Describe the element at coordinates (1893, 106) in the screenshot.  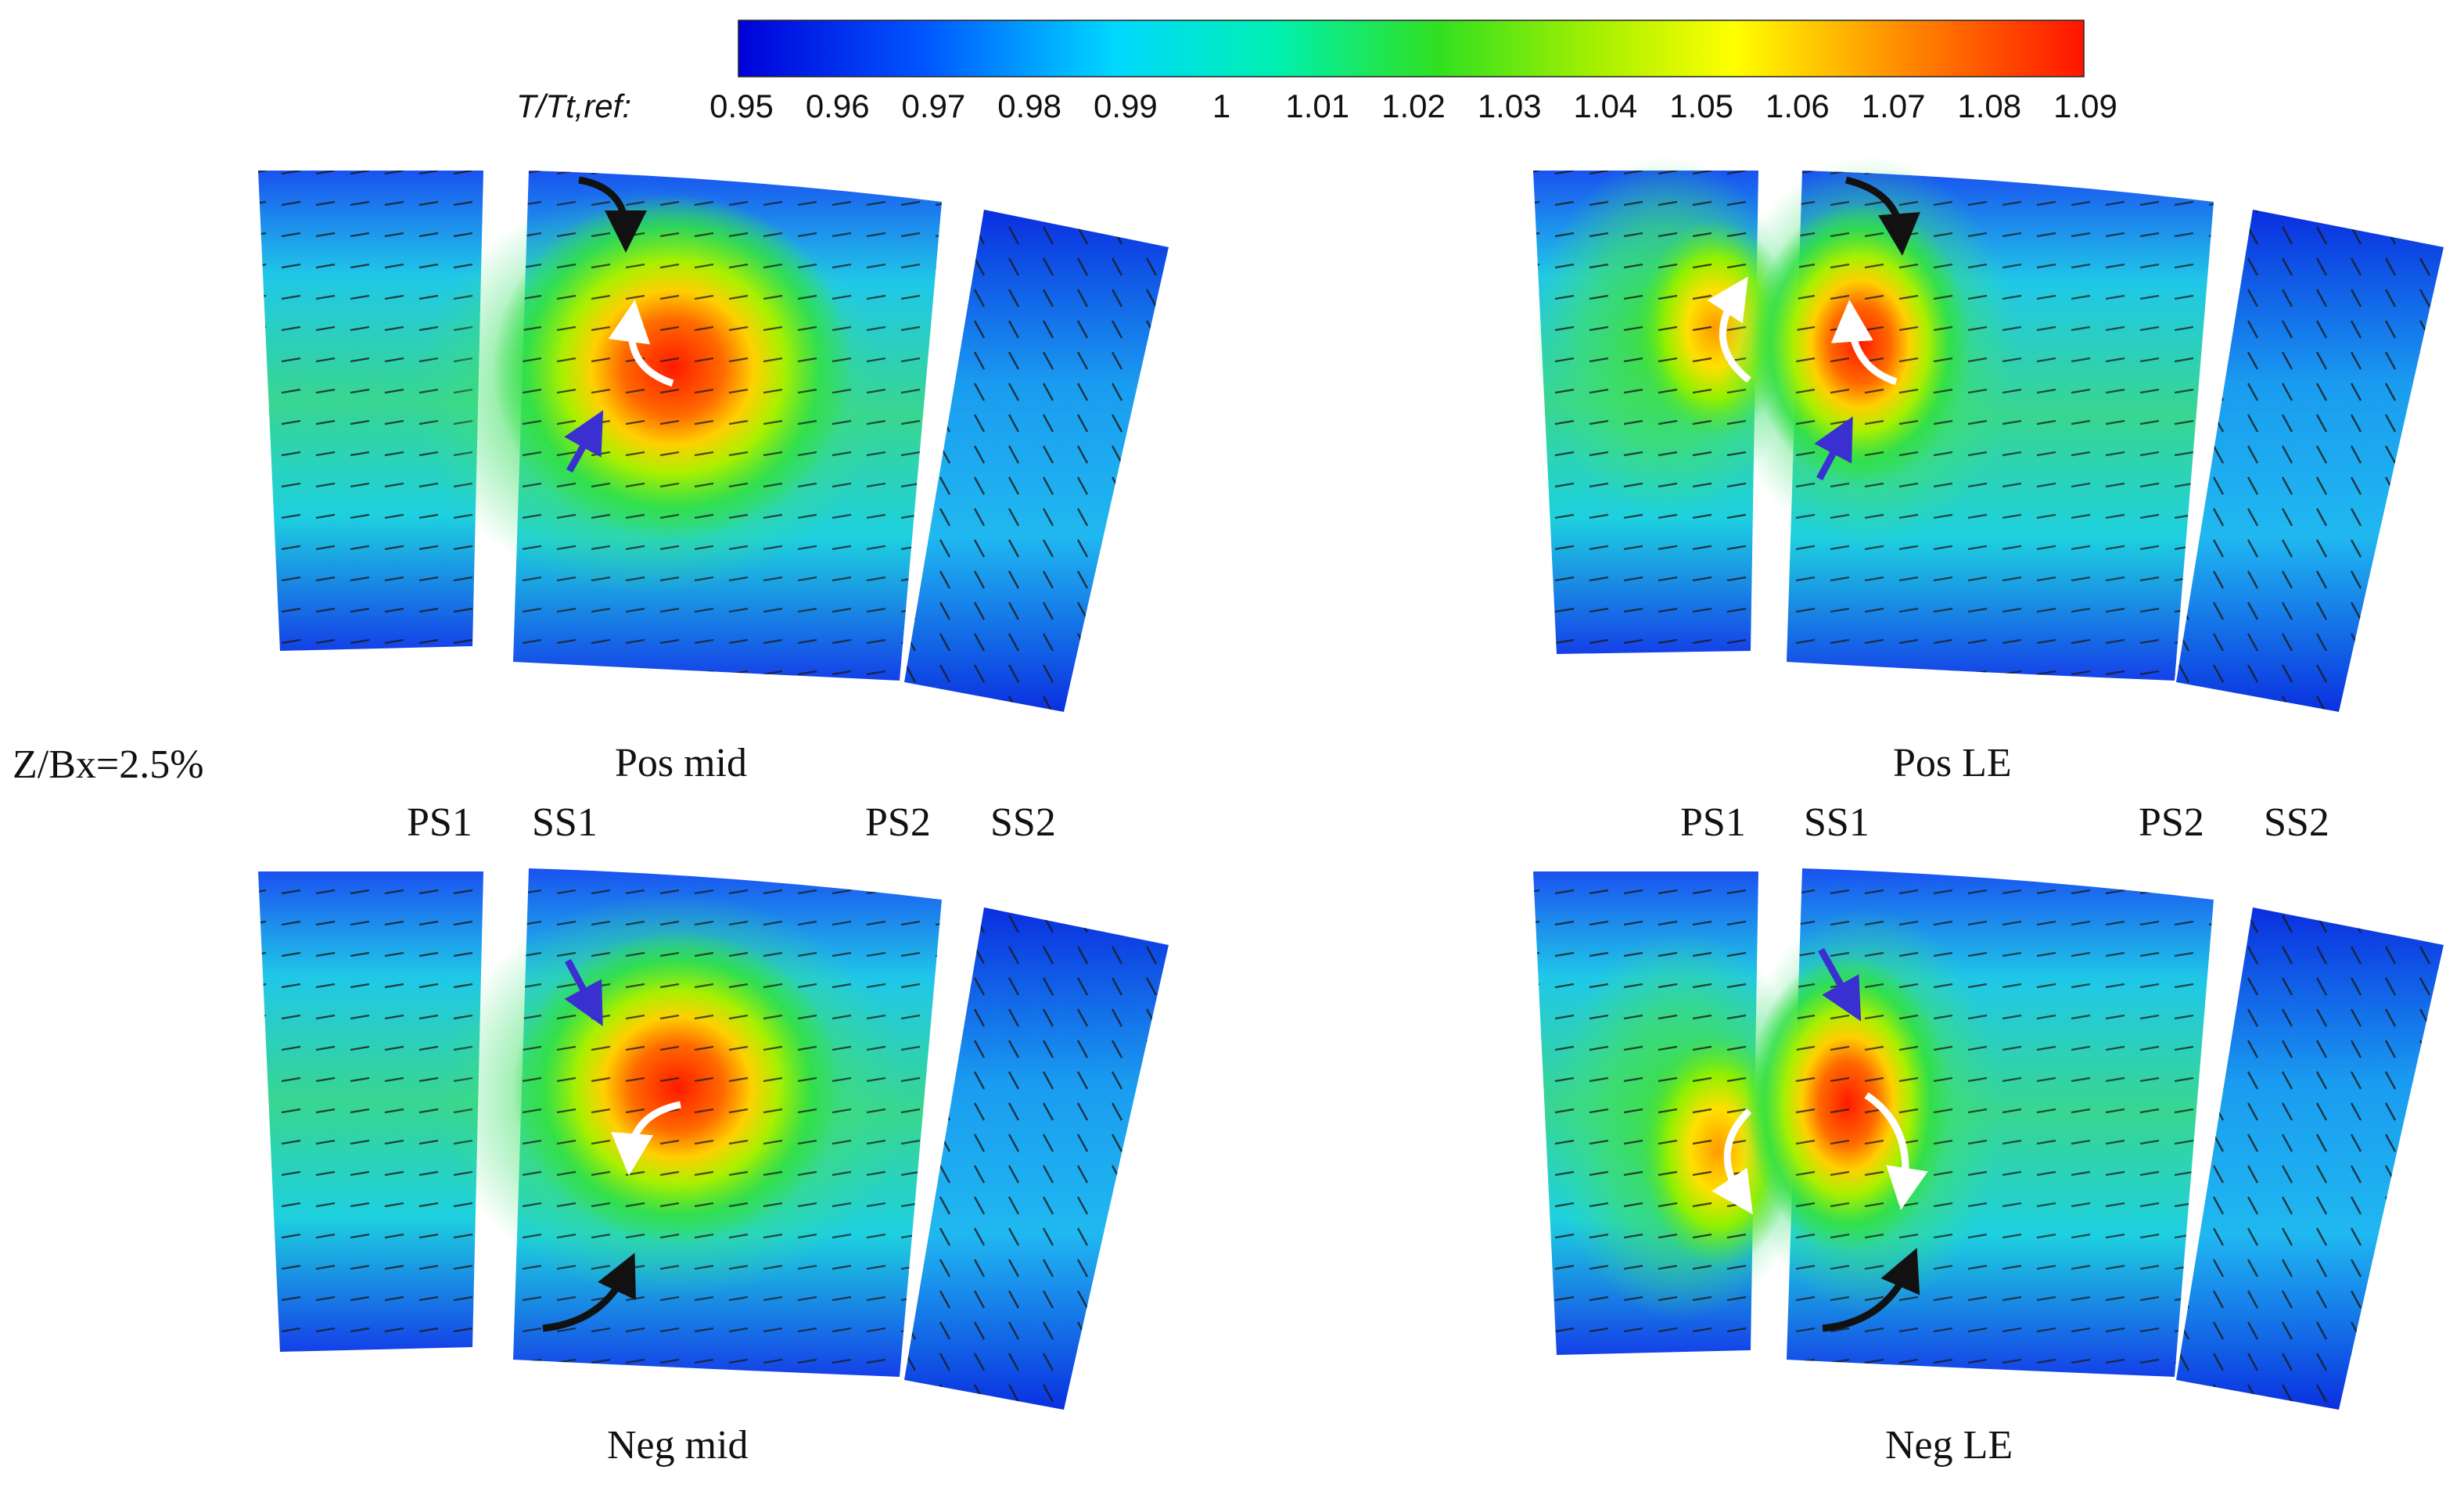
I see `colorbar-tick-label: 1.07` at that location.